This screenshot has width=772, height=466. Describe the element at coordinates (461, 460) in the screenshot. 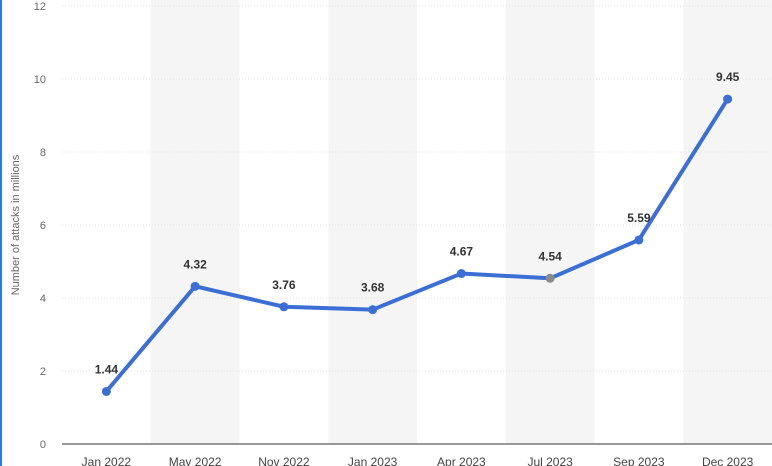

I see `x-tick-label: Apr 2023` at that location.